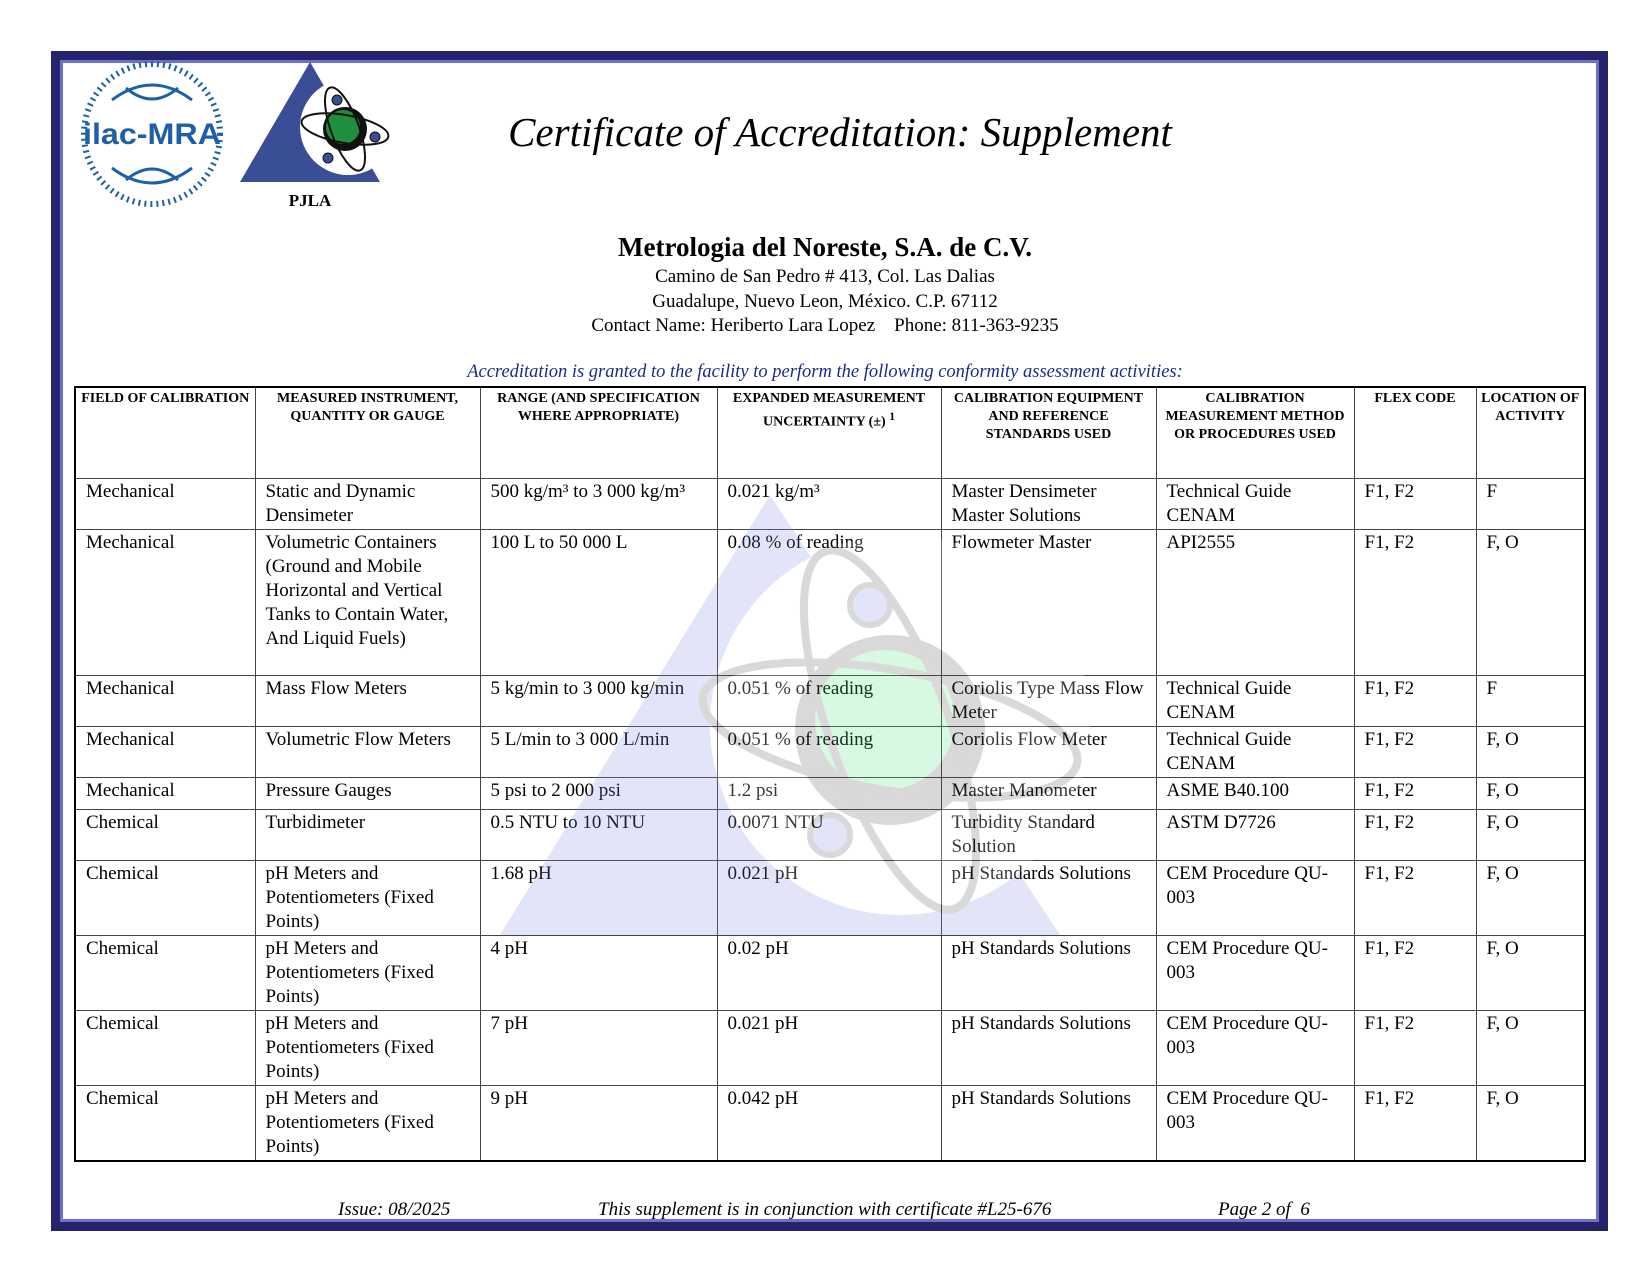  I want to click on svg-text: ilac-MRA, so click(152, 134).